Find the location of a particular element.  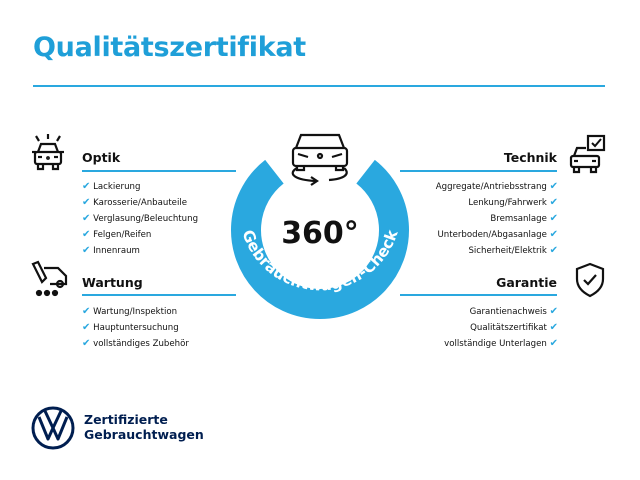

brand-line2: Gebrauchtwagen is located at coordinates (144, 434).